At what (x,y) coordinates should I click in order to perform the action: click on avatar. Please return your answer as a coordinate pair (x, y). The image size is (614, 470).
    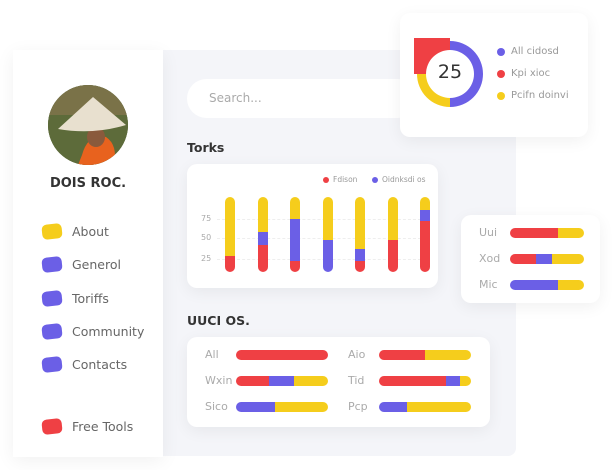
    Looking at the image, I should click on (88, 125).